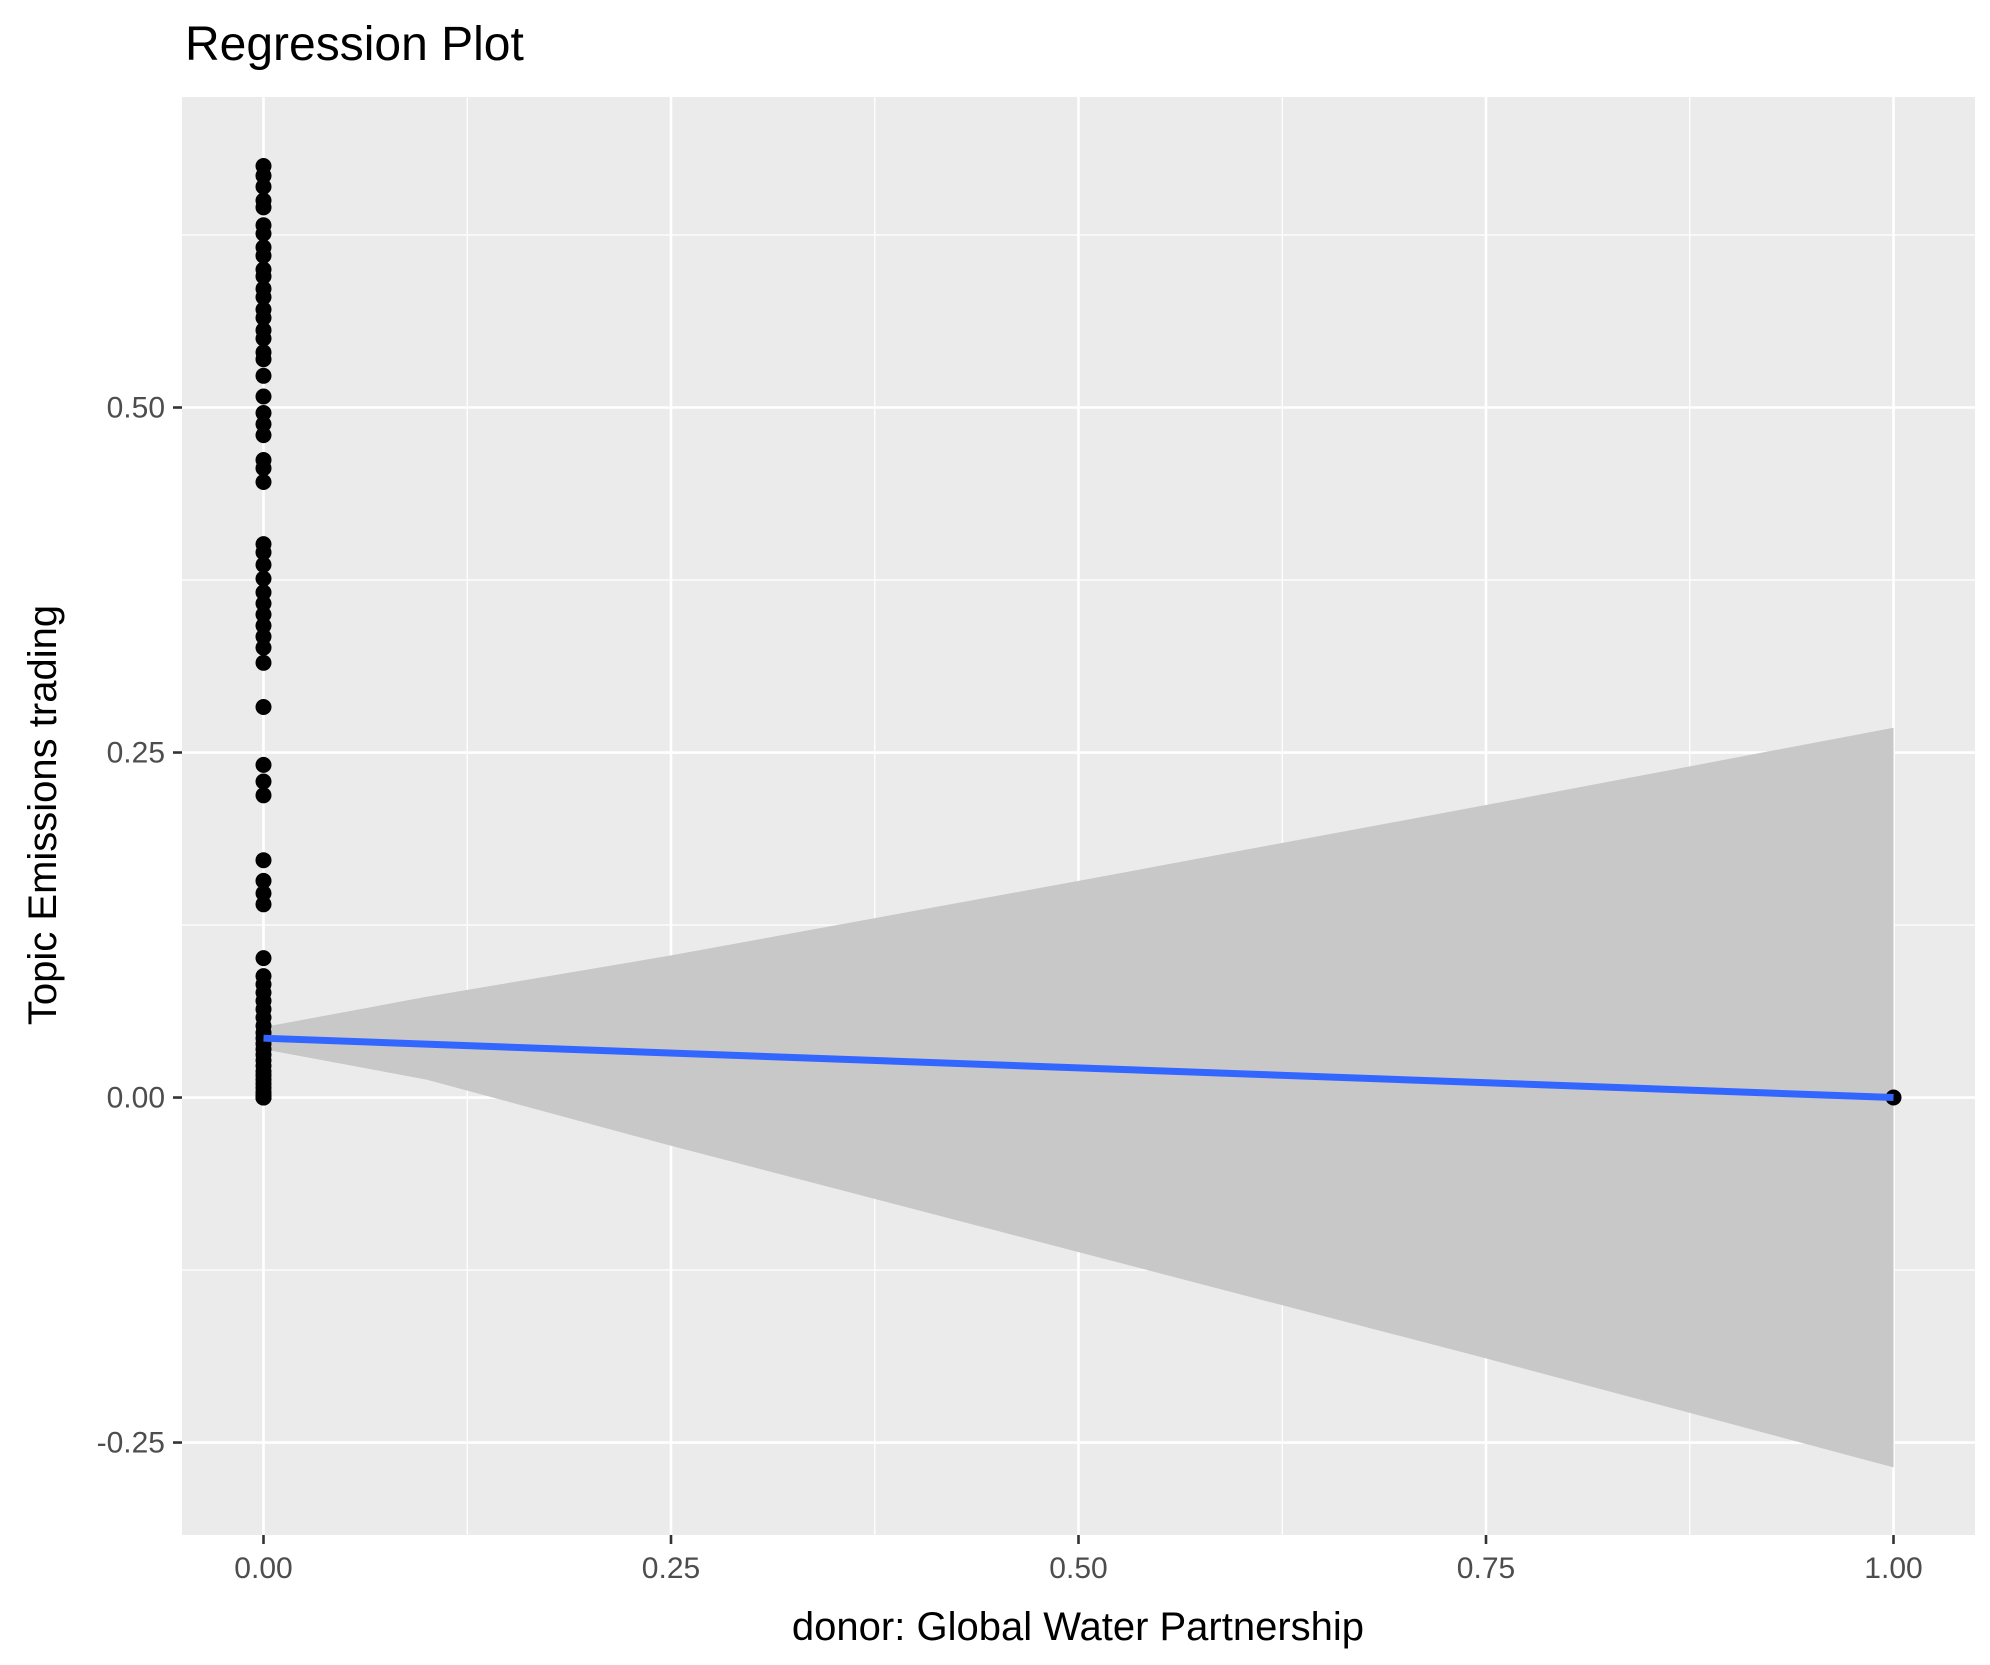  Describe the element at coordinates (1486, 1568) in the screenshot. I see `x-tick-label: 0.75` at that location.